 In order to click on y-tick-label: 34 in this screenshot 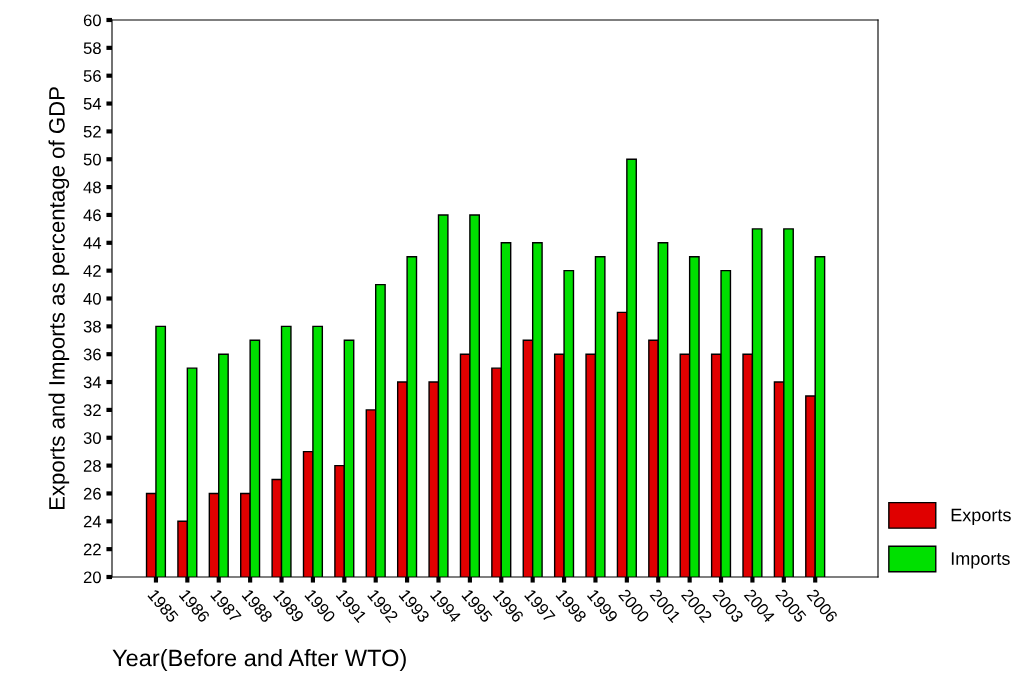, I will do `click(92, 382)`.